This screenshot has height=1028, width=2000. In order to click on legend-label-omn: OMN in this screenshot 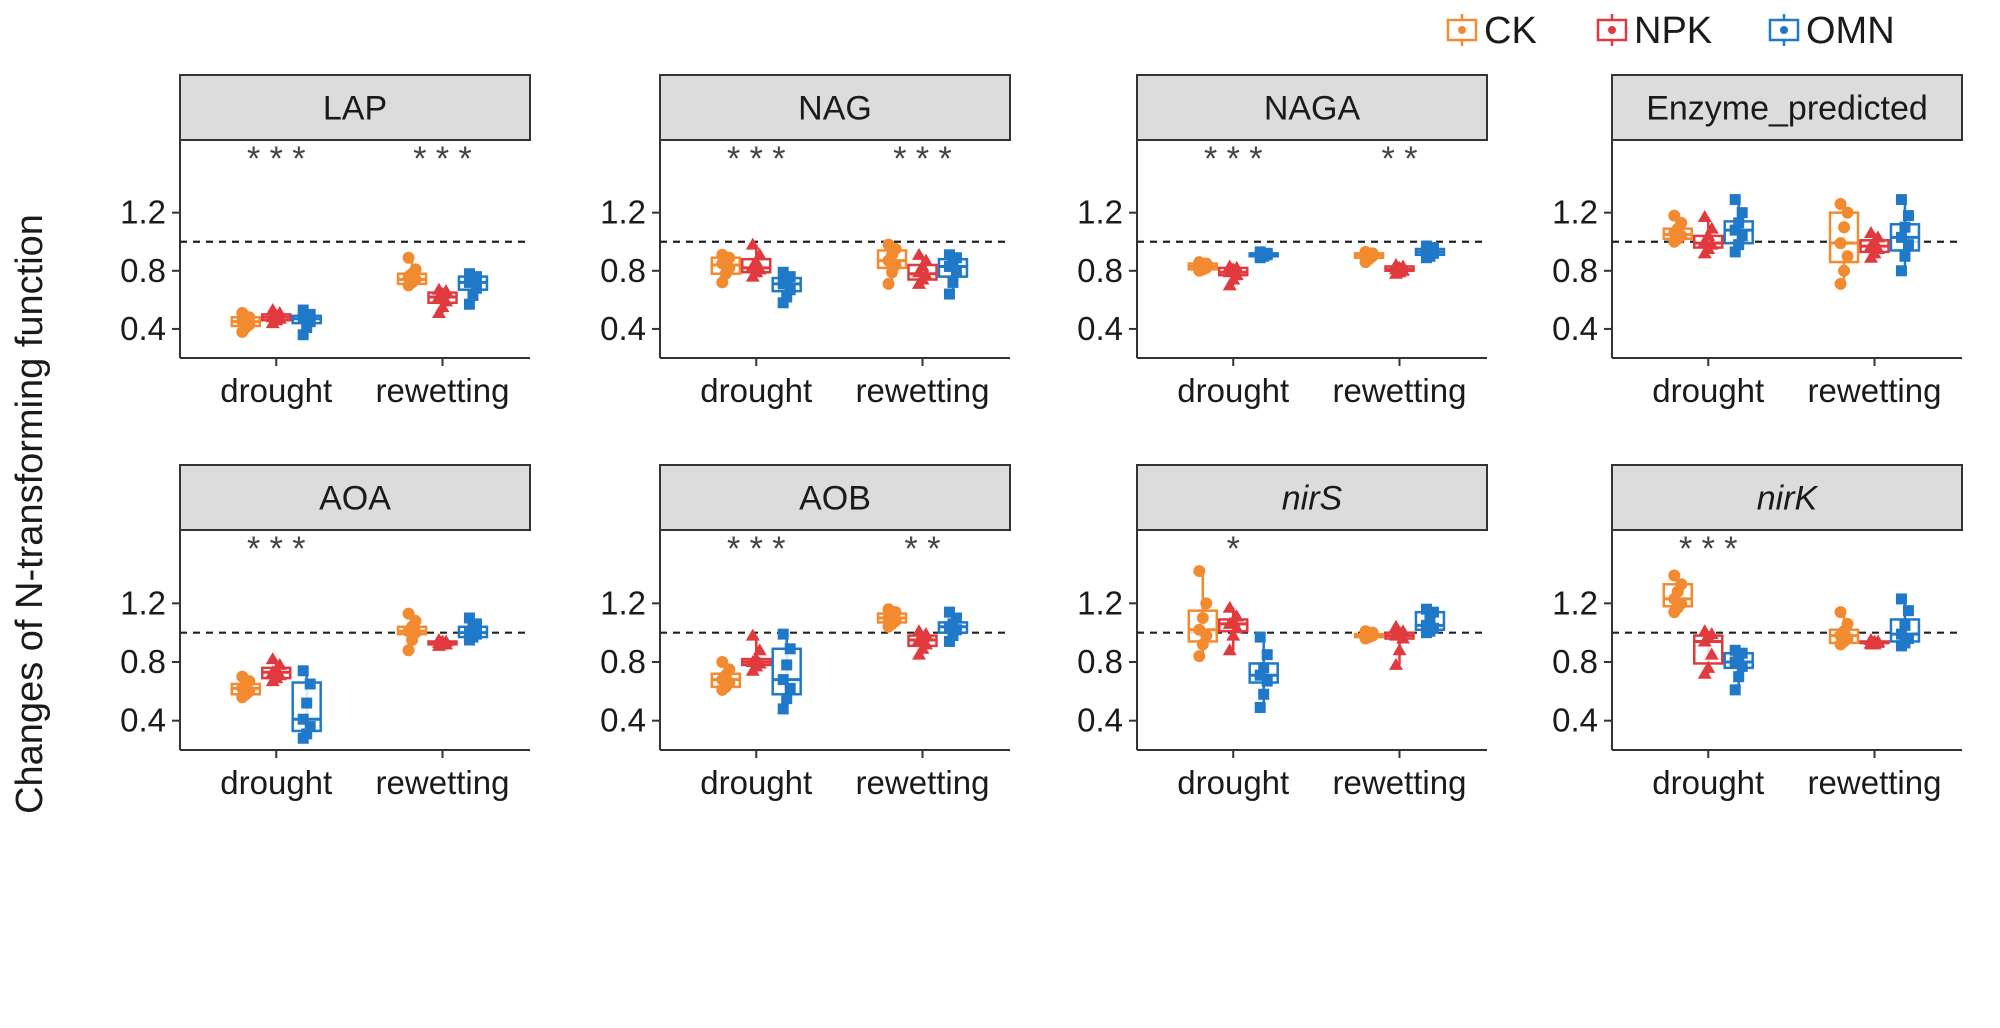, I will do `click(1850, 31)`.